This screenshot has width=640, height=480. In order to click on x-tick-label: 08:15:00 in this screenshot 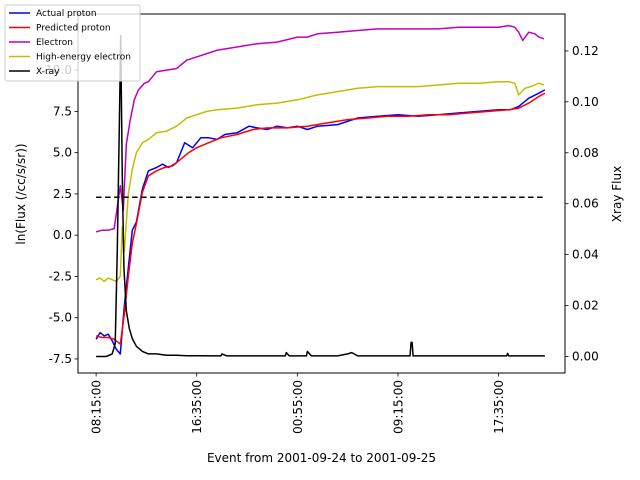, I will do `click(97, 407)`.